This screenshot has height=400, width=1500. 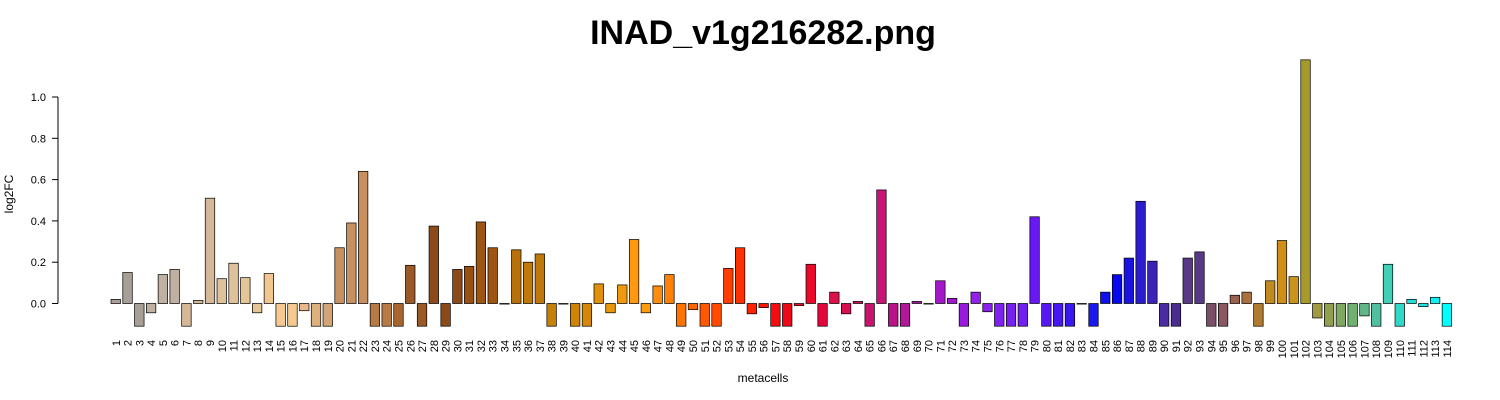 What do you see at coordinates (1248, 346) in the screenshot?
I see `x-tick-label: 97` at bounding box center [1248, 346].